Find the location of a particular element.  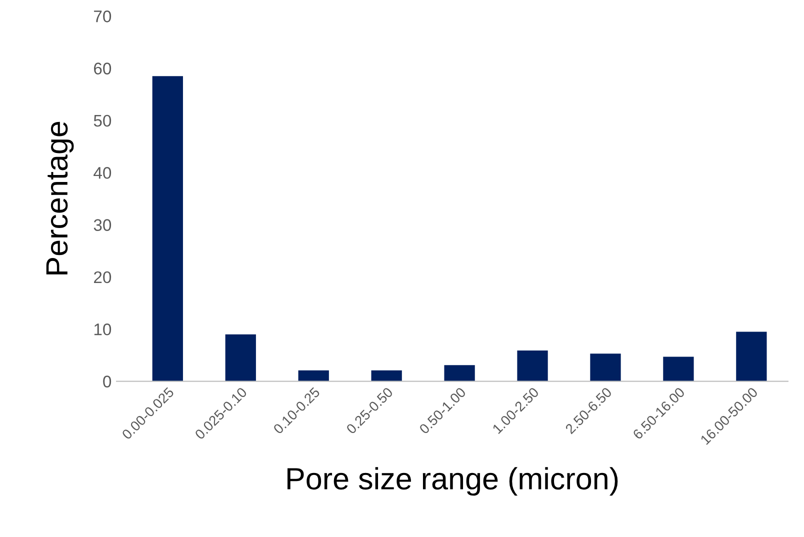

x-axis-title: Pore size range (micron) is located at coordinates (453, 481).